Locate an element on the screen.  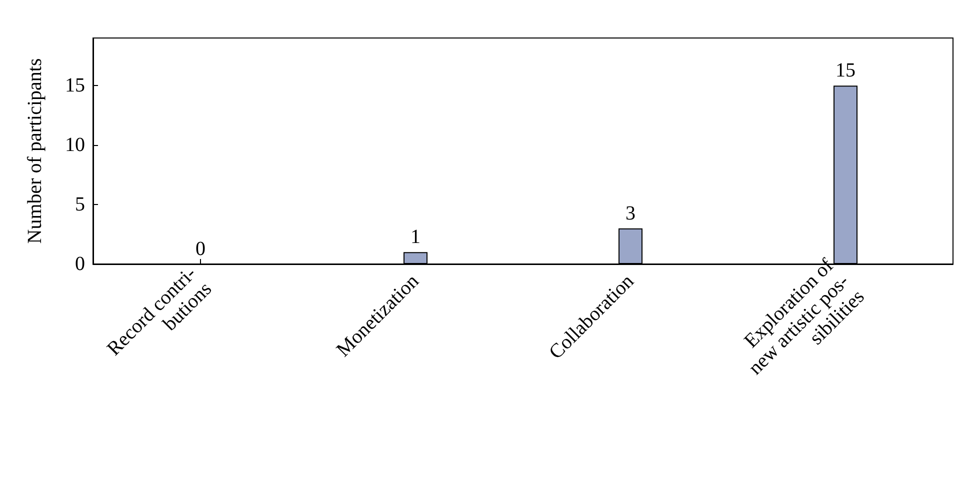
y-axis-title: Number of participants is located at coordinates (35, 151).